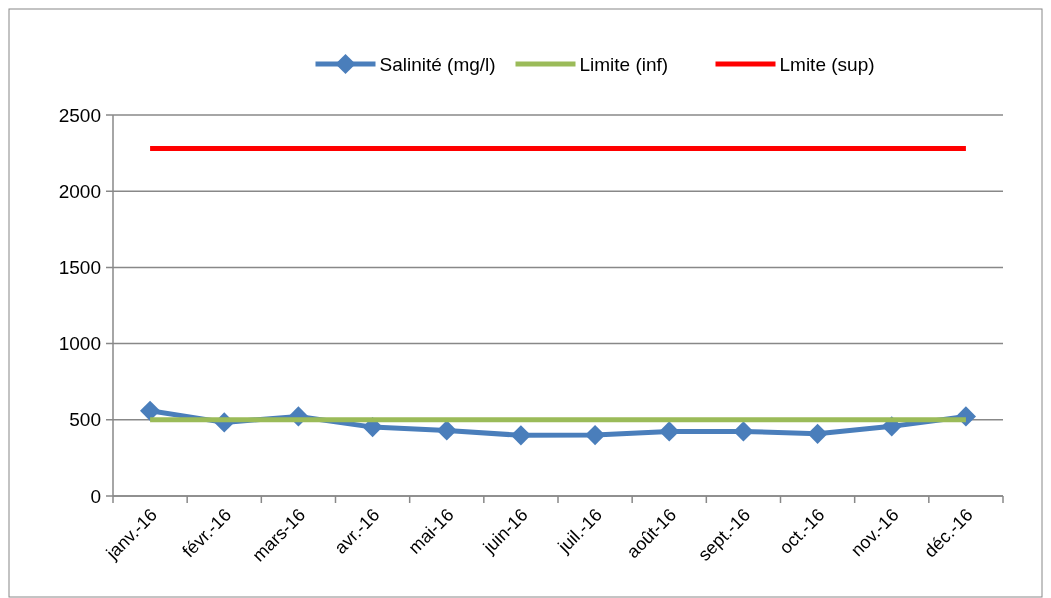  What do you see at coordinates (95, 496) in the screenshot?
I see `y-tick-label: 0` at bounding box center [95, 496].